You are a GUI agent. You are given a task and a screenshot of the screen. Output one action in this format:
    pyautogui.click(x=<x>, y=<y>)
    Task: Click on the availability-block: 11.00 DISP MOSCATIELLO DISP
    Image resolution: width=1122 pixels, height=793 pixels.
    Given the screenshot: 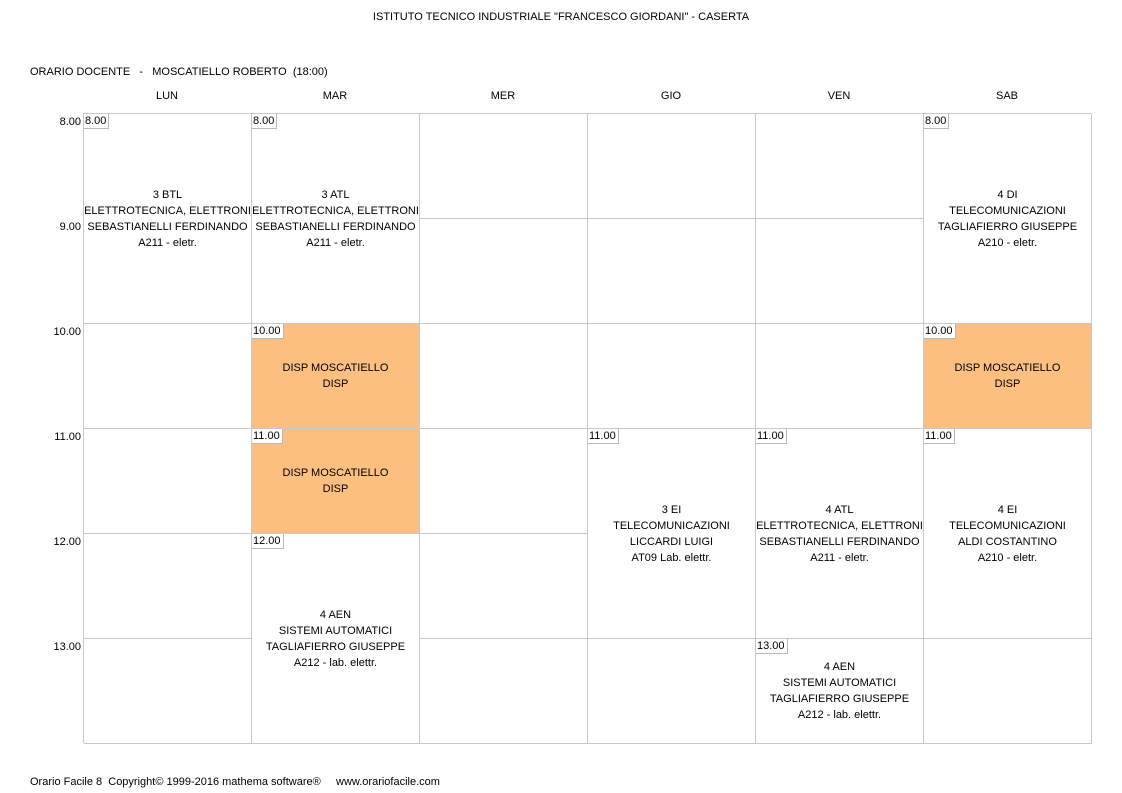 What is the action you would take?
    pyautogui.click(x=336, y=481)
    